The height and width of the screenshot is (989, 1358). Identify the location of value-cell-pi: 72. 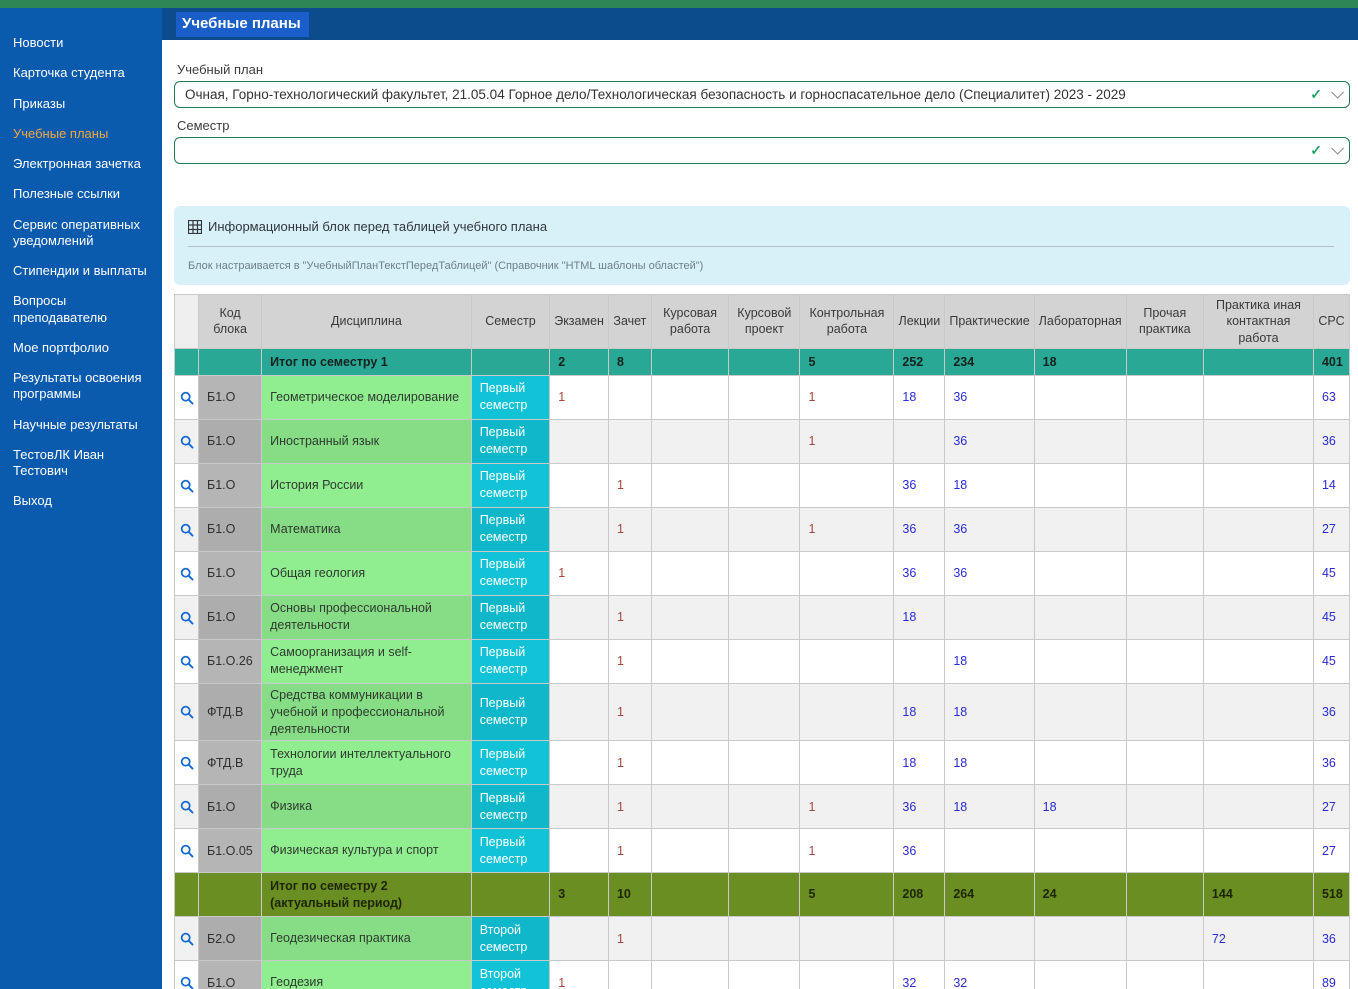
(1258, 939).